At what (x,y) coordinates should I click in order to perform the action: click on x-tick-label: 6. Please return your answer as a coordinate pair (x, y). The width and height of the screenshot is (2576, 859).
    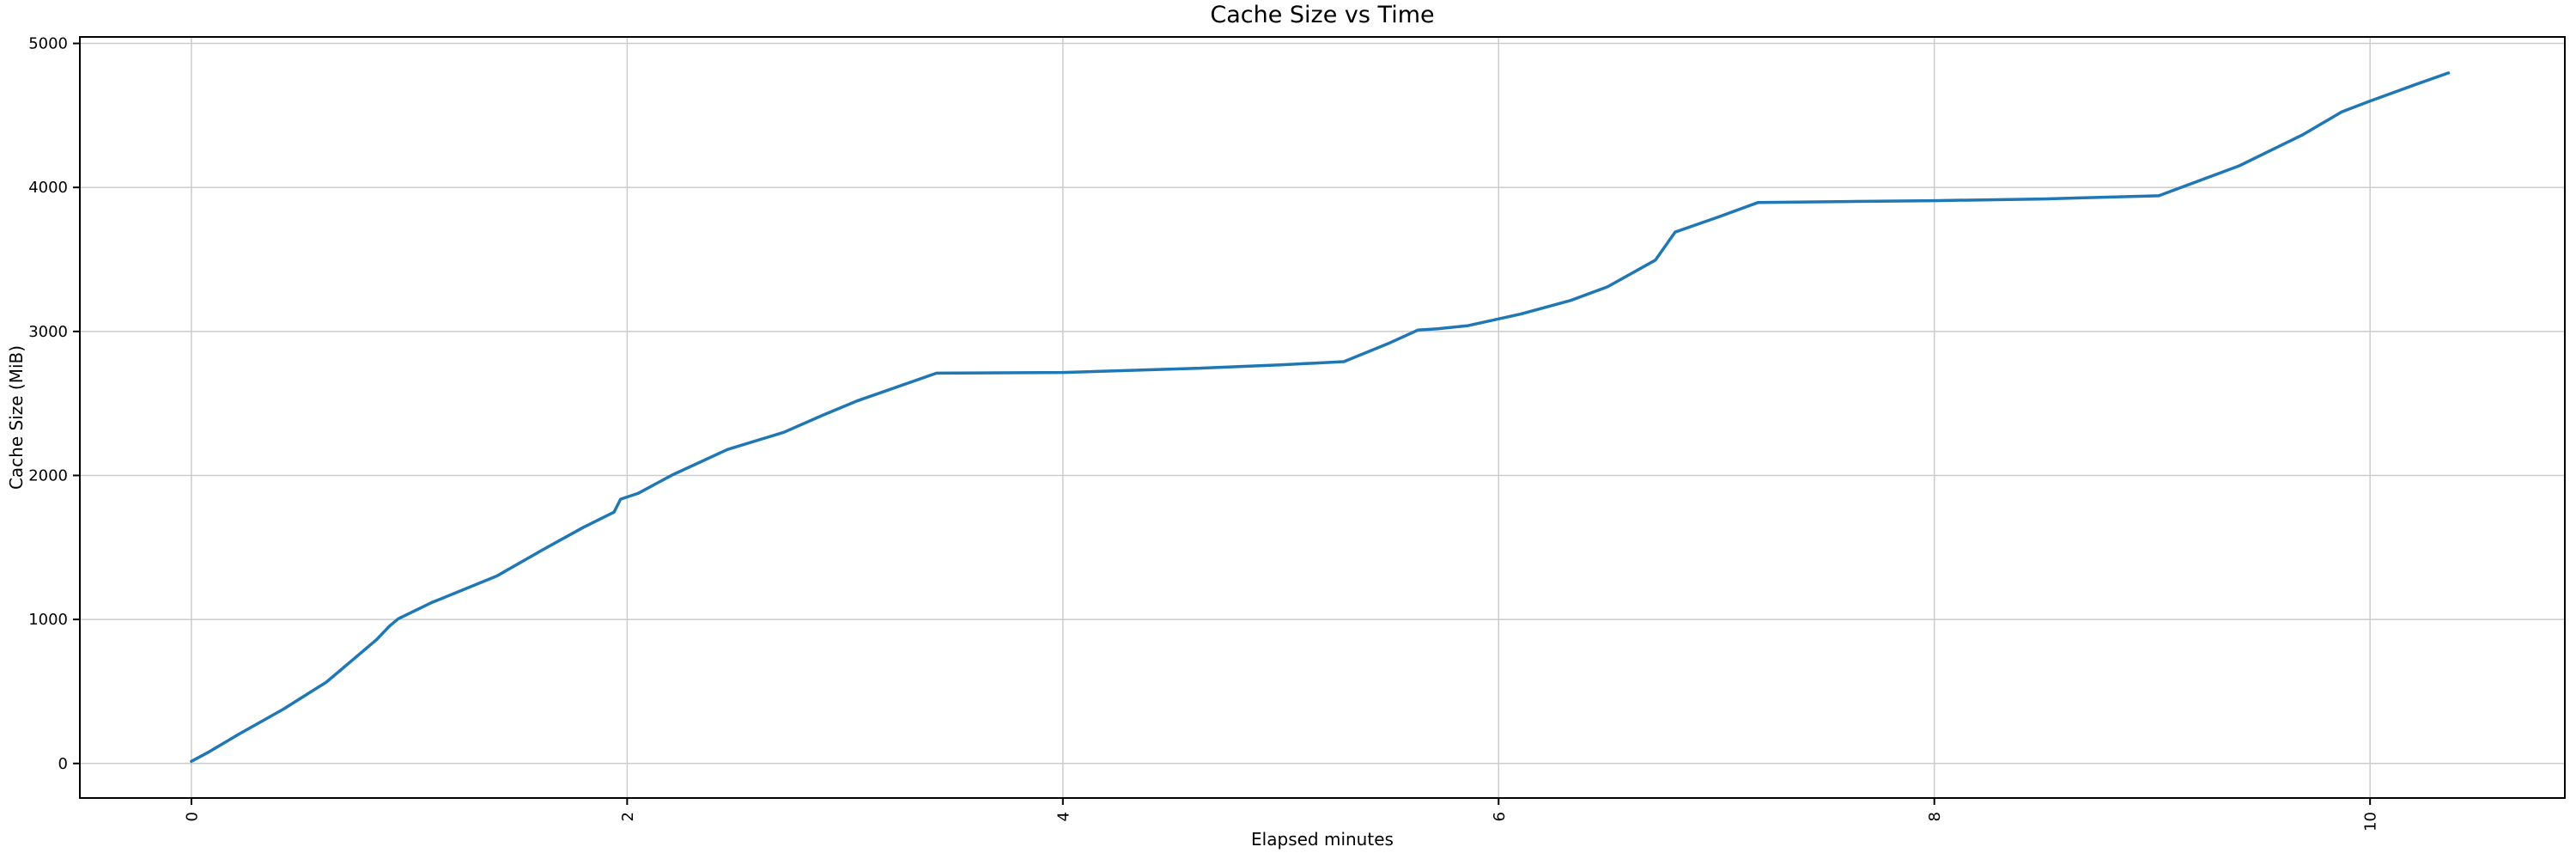
    Looking at the image, I should click on (1500, 816).